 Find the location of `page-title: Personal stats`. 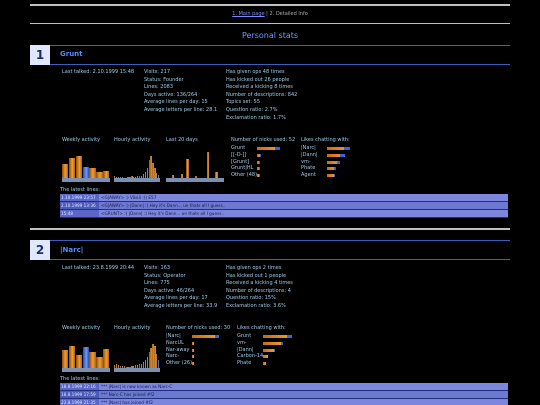

page-title: Personal stats is located at coordinates (270, 35).